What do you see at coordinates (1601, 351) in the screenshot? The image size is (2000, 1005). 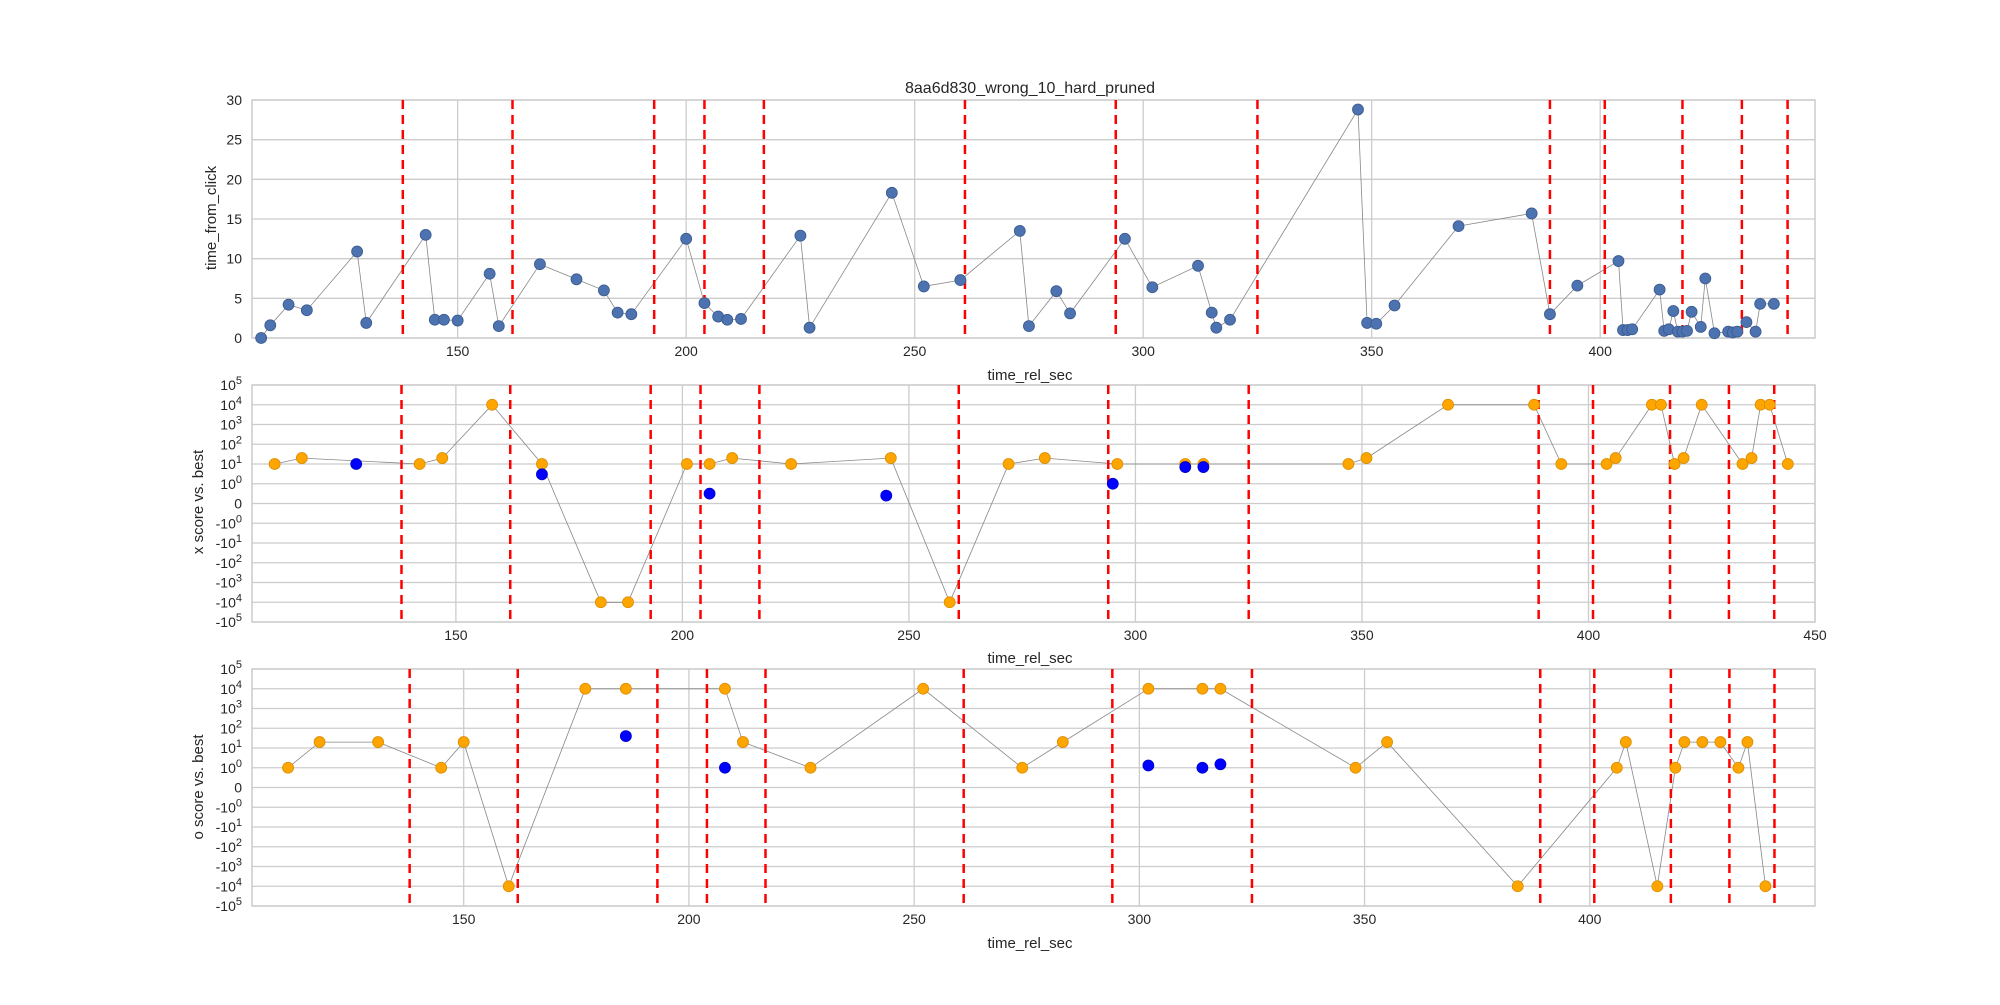 I see `x-tick-label: 400` at bounding box center [1601, 351].